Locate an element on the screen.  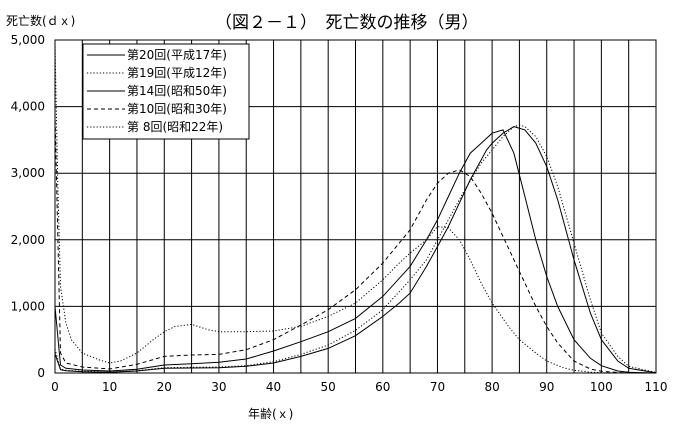
legend-label-3: 第14回(昭和50年) is located at coordinates (177, 91).